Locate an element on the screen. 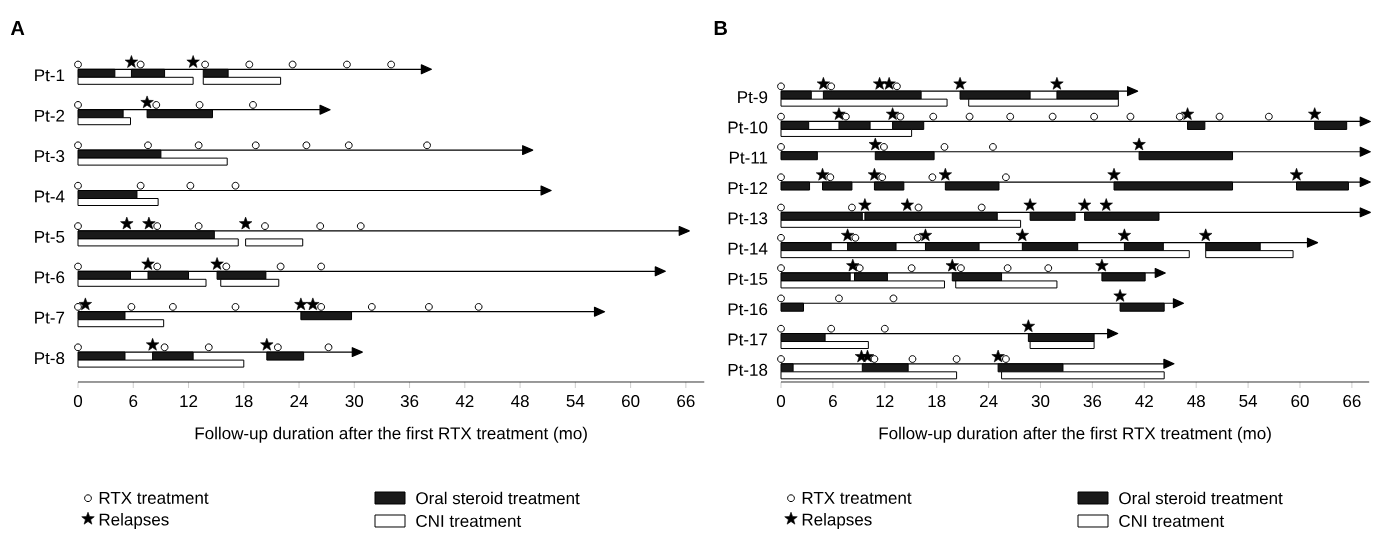 The width and height of the screenshot is (1378, 538). y-tick-label: Pt-11 is located at coordinates (748, 157).